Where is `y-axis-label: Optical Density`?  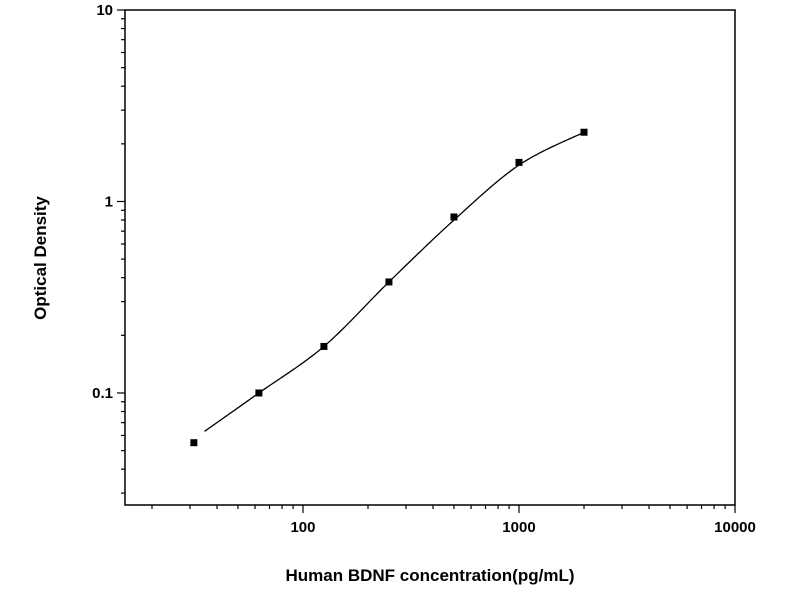
y-axis-label: Optical Density is located at coordinates (40, 258).